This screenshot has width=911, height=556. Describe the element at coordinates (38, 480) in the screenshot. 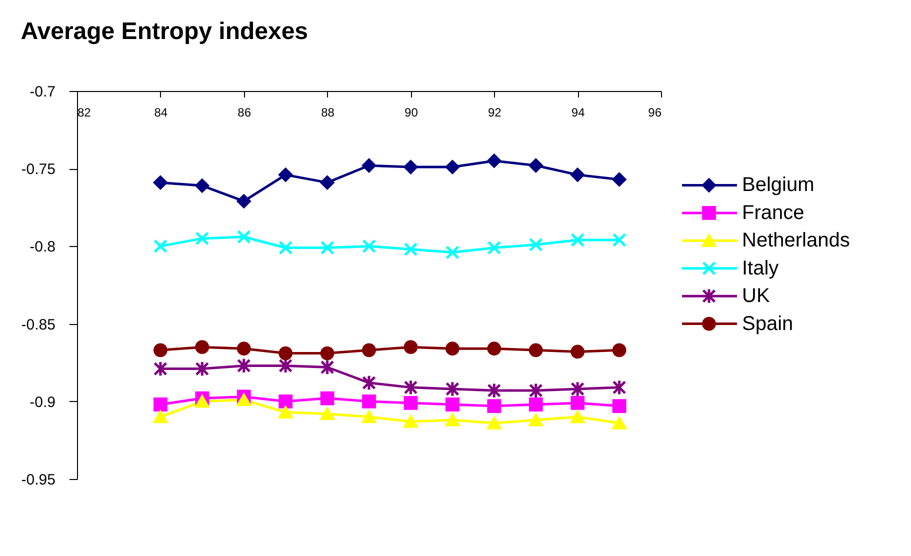

I see `y-tick-label: -0.95` at that location.